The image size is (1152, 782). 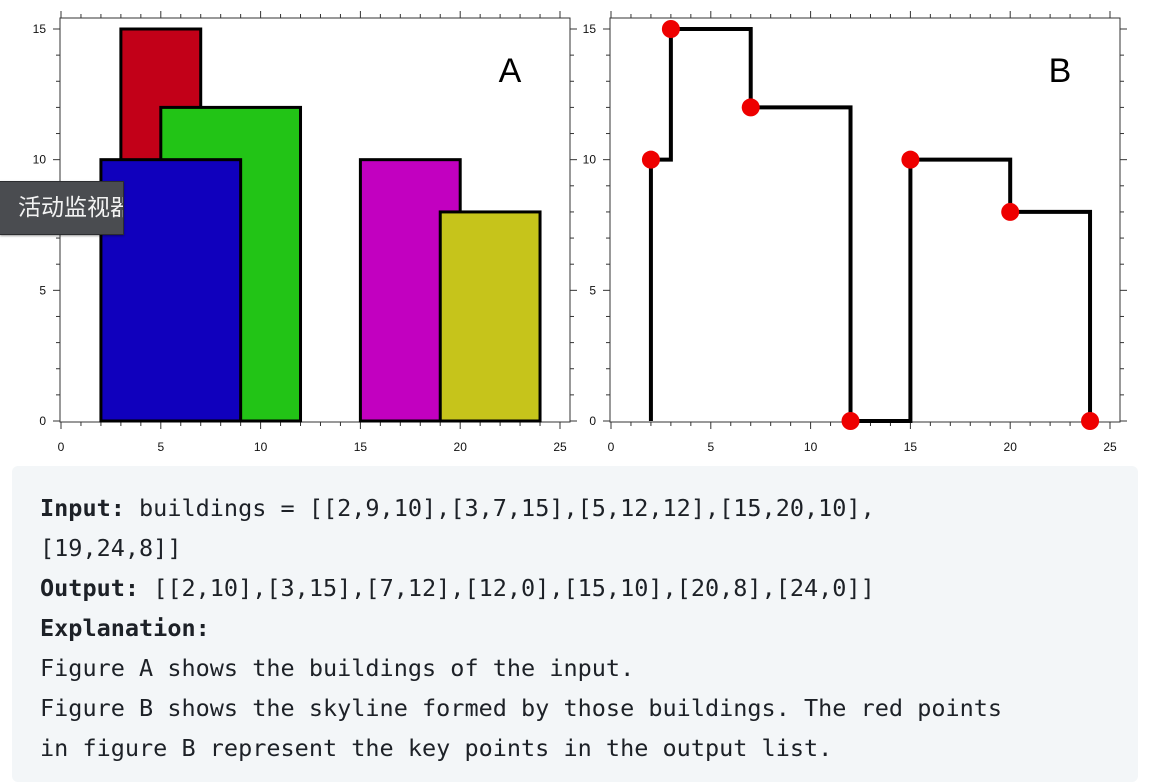 What do you see at coordinates (111, 548) in the screenshot?
I see `input-line-continued: [19,24,8]]` at bounding box center [111, 548].